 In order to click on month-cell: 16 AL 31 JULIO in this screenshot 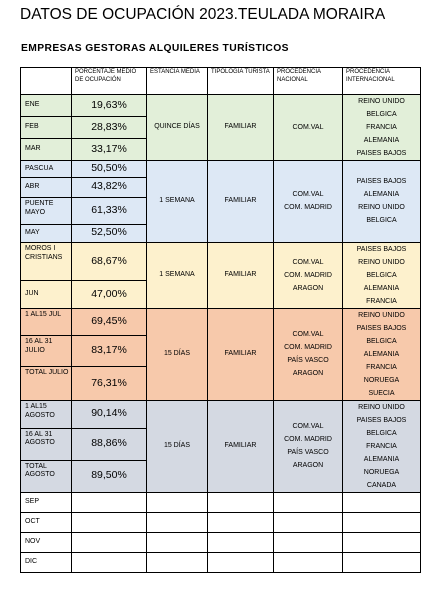, I will do `click(46, 351)`.